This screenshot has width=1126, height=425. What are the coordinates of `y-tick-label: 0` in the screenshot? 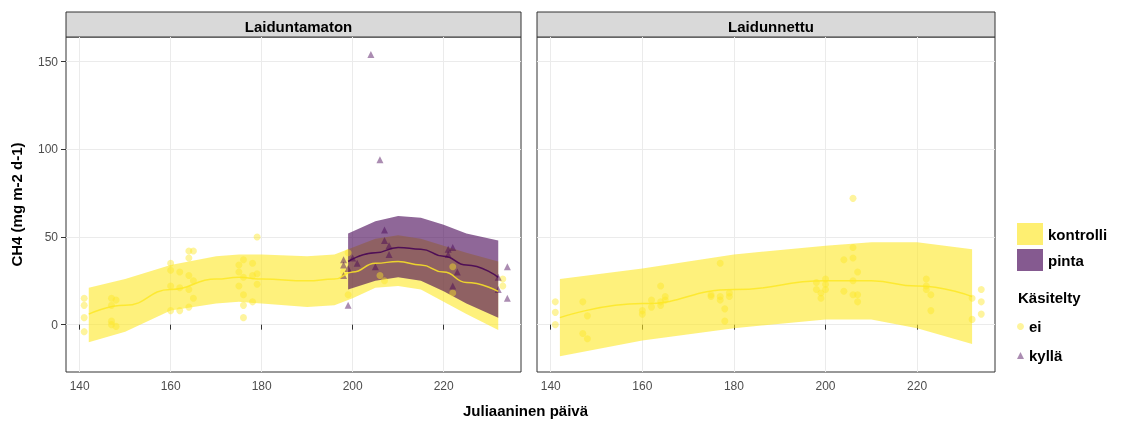 It's located at (55, 324).